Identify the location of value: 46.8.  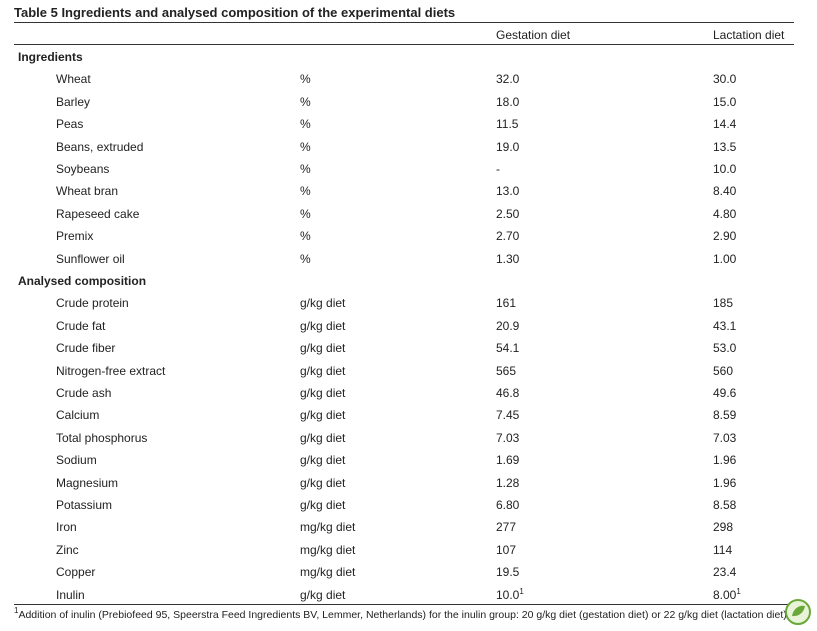
(508, 393).